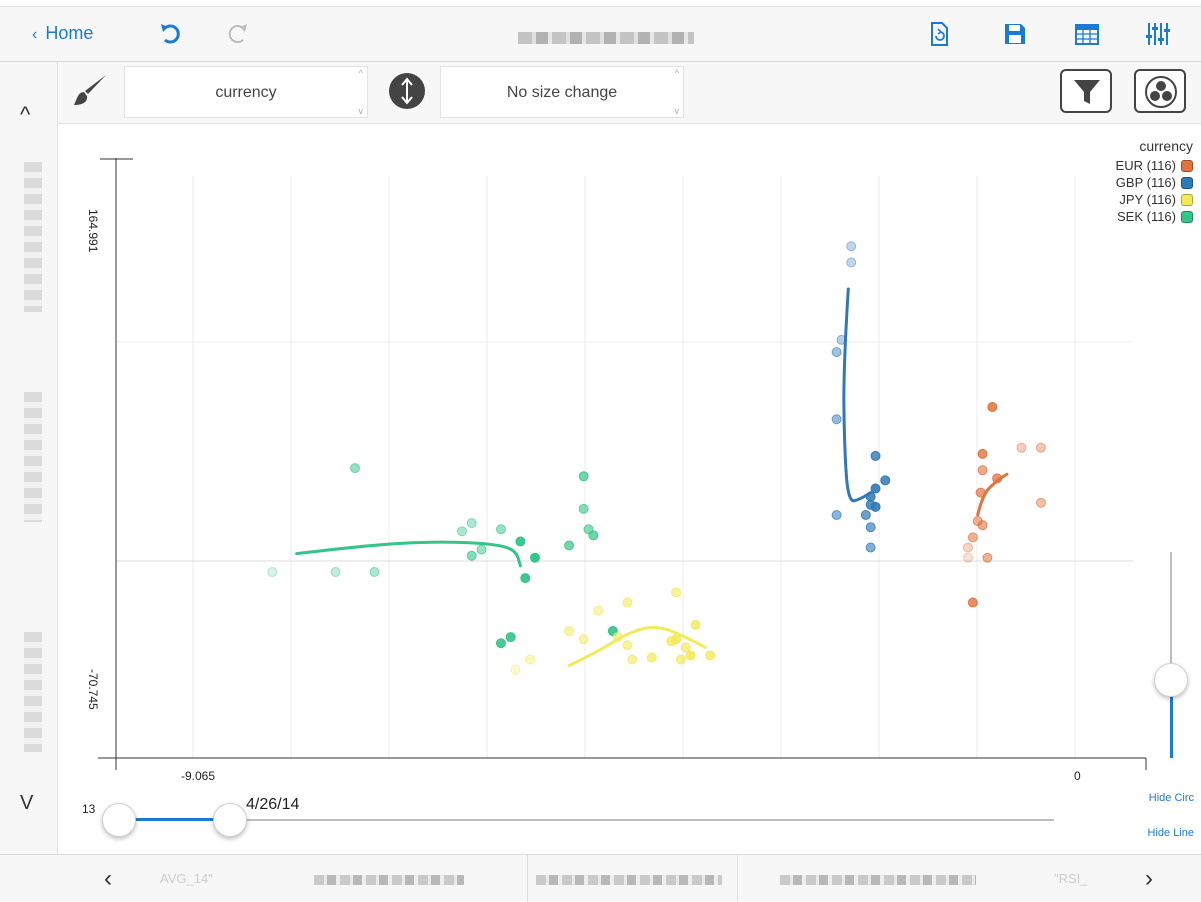 This screenshot has width=1201, height=902. What do you see at coordinates (939, 34) in the screenshot?
I see `refresh-document-icon` at bounding box center [939, 34].